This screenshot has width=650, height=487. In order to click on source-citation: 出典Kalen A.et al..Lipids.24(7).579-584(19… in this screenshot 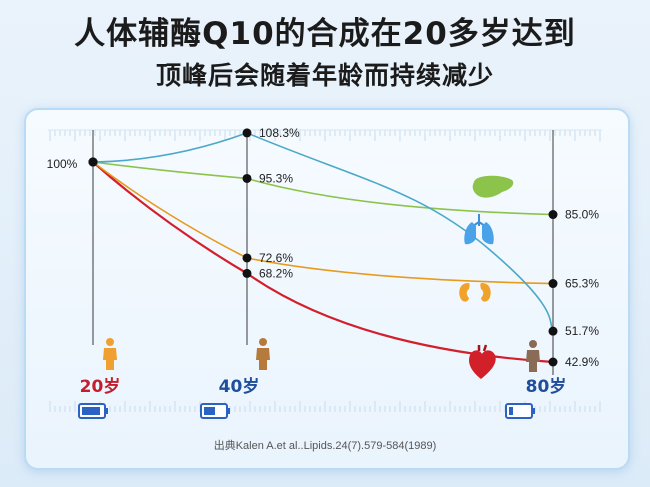, I will do `click(325, 446)`.